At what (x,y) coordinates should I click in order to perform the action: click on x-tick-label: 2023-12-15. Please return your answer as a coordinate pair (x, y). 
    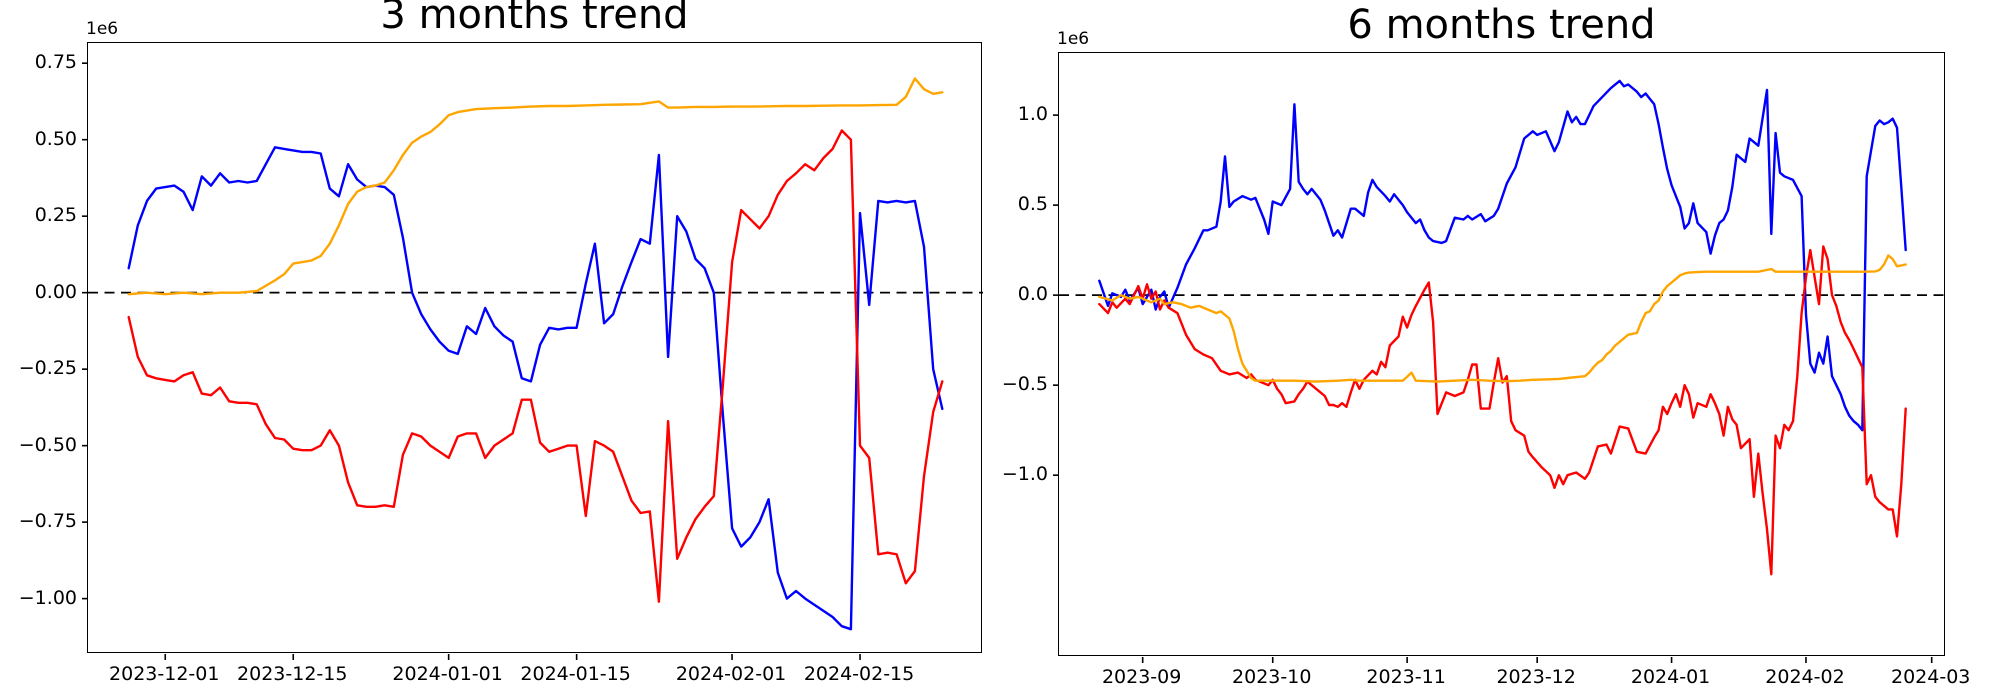
    Looking at the image, I should click on (292, 674).